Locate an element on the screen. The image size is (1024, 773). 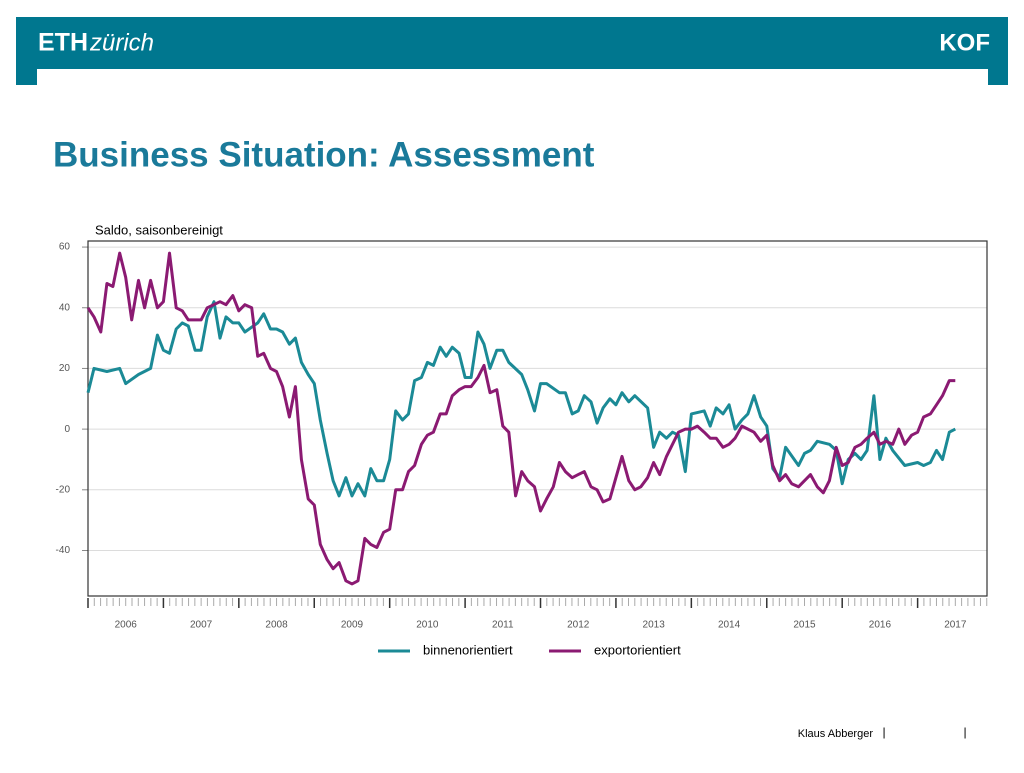
x-tick-label: 2011 is located at coordinates (503, 625).